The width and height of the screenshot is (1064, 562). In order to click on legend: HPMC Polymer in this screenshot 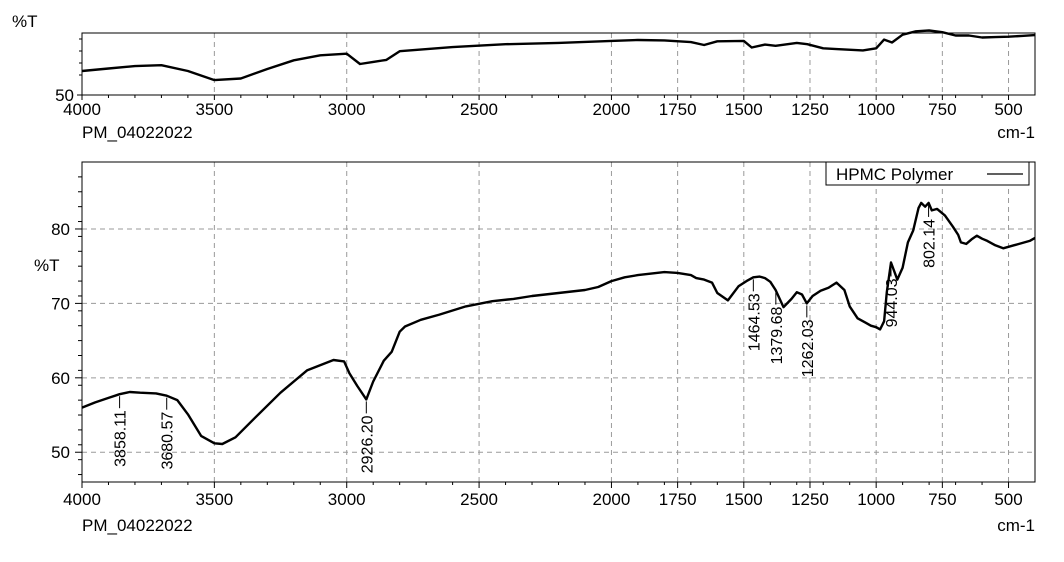, I will do `click(927, 173)`.